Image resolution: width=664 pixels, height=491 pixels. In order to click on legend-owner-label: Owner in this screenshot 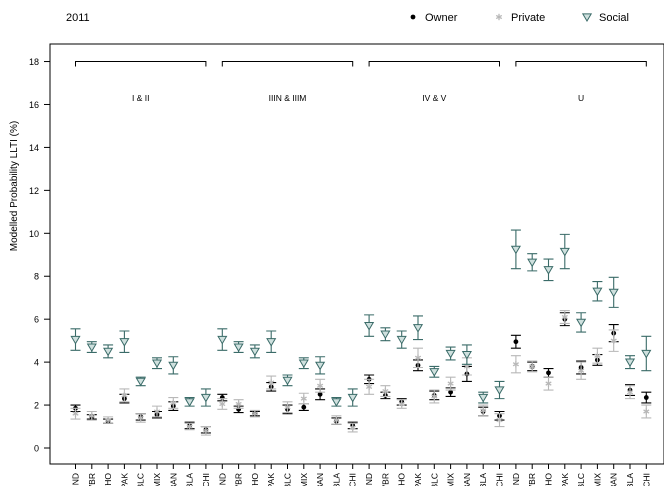, I will do `click(441, 18)`.